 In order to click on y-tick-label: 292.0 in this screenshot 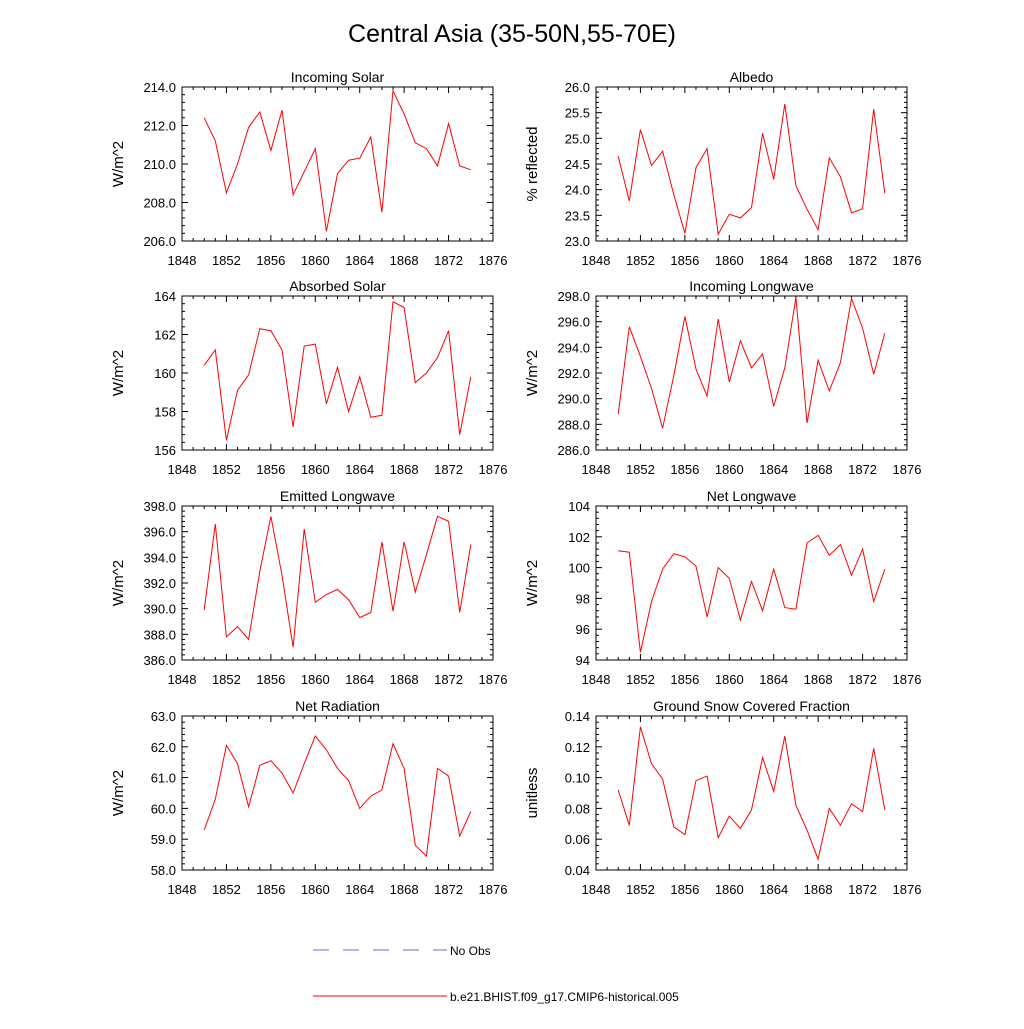, I will do `click(573, 373)`.